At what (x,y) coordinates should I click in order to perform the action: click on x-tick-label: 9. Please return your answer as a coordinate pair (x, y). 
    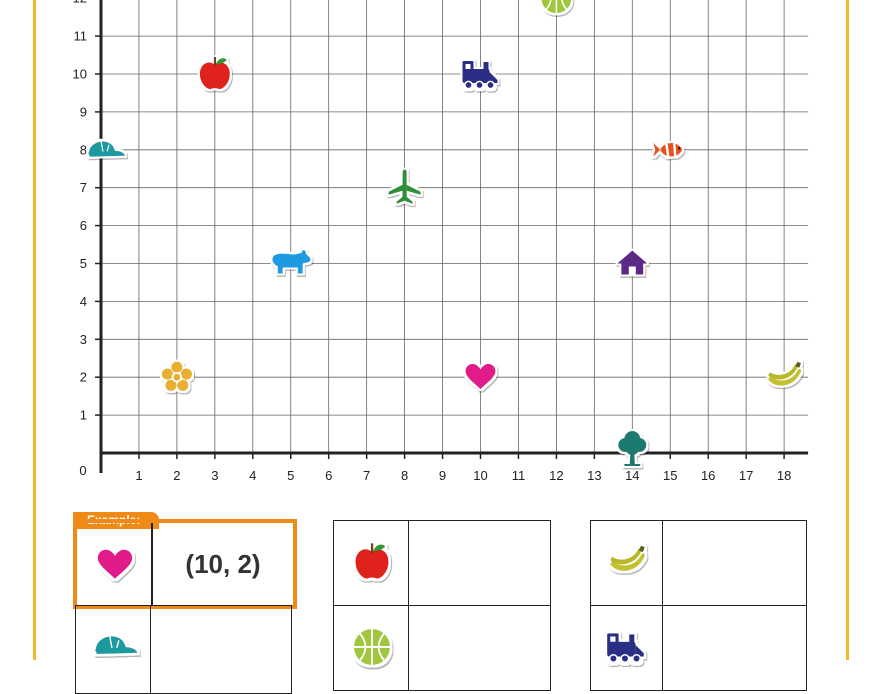
    Looking at the image, I should click on (442, 475).